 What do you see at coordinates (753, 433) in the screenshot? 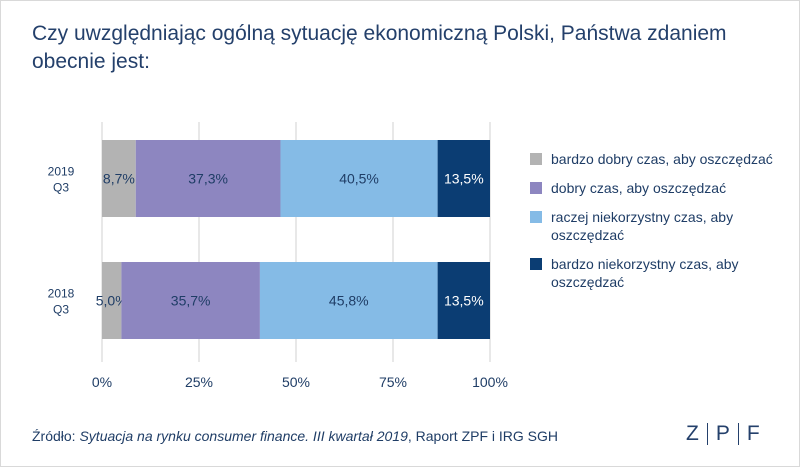
I see `logo-letter-f: F` at bounding box center [753, 433].